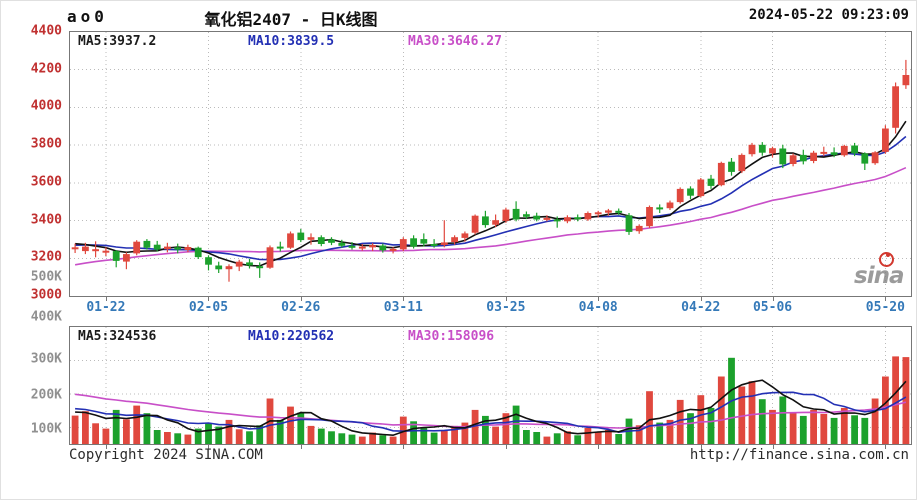 This screenshot has width=917, height=500. What do you see at coordinates (885, 307) in the screenshot?
I see `date-label: 05-20` at bounding box center [885, 307].